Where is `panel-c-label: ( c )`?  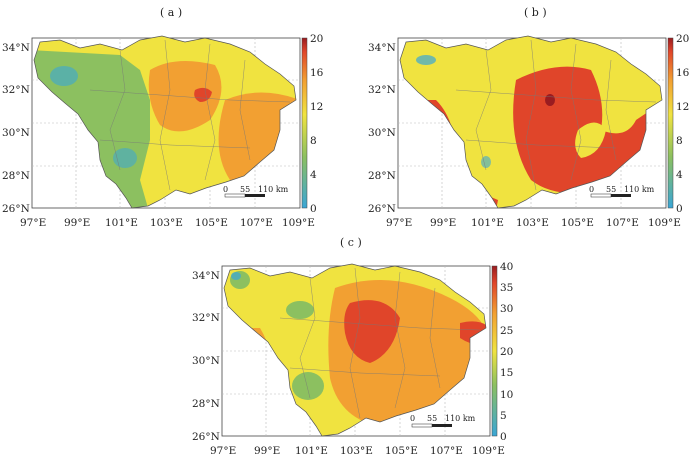 panel-c-label: ( c ) is located at coordinates (351, 242).